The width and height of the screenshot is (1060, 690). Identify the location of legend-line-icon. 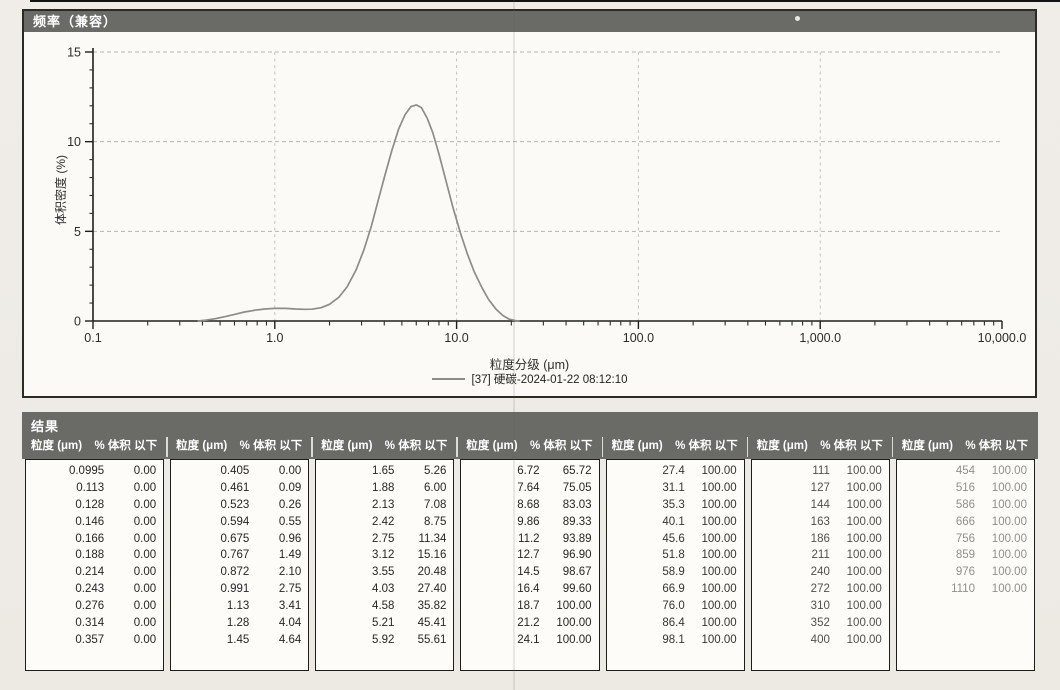
(448, 379).